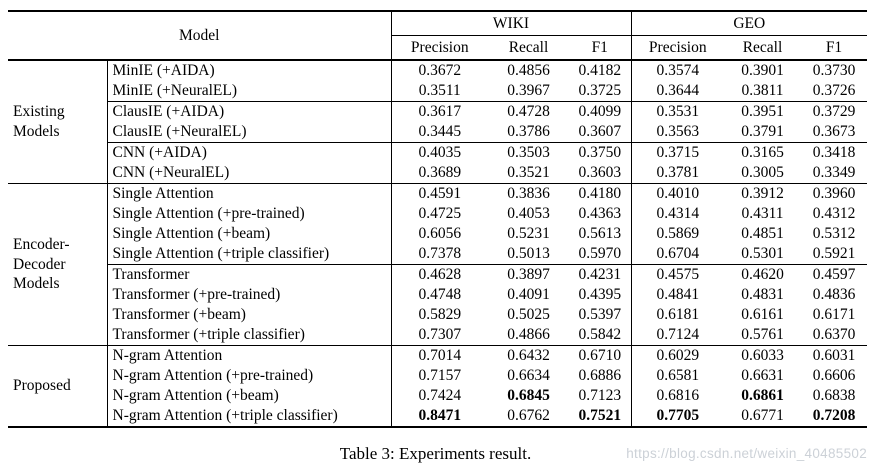 This screenshot has height=474, width=871. I want to click on metric-value-cell: 0.6181, so click(677, 315).